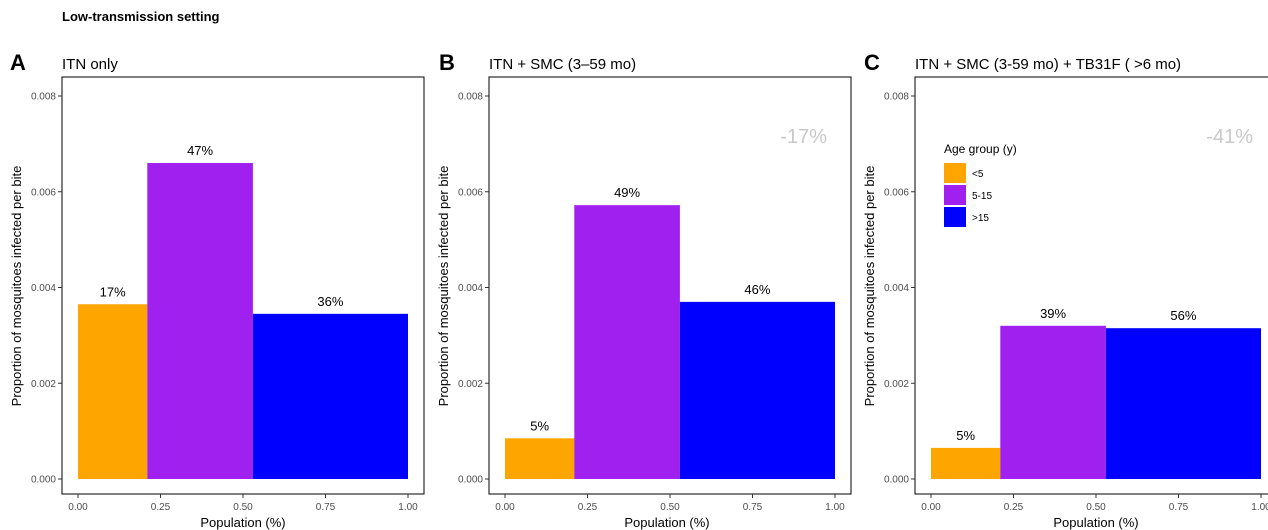 The height and width of the screenshot is (530, 1268). Describe the element at coordinates (1229, 137) in the screenshot. I see `reduction-label: -41%` at that location.